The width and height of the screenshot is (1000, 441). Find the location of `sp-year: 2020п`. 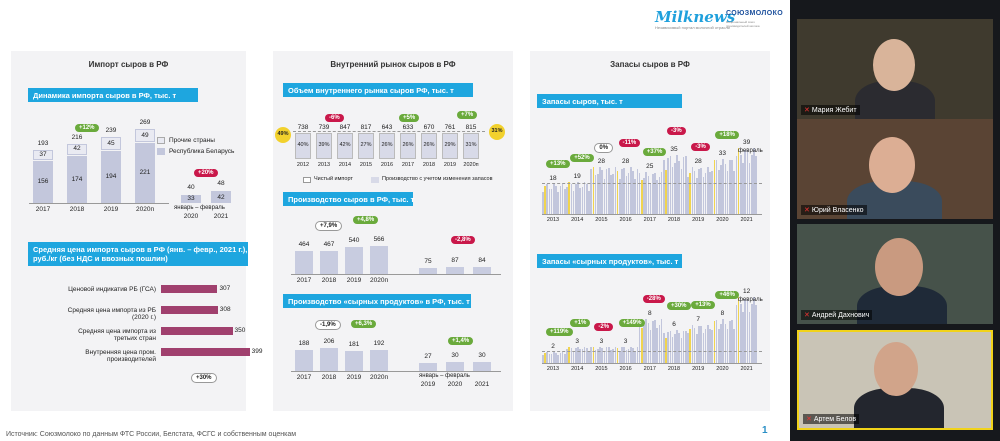

sp-year: 2020п is located at coordinates (379, 377).